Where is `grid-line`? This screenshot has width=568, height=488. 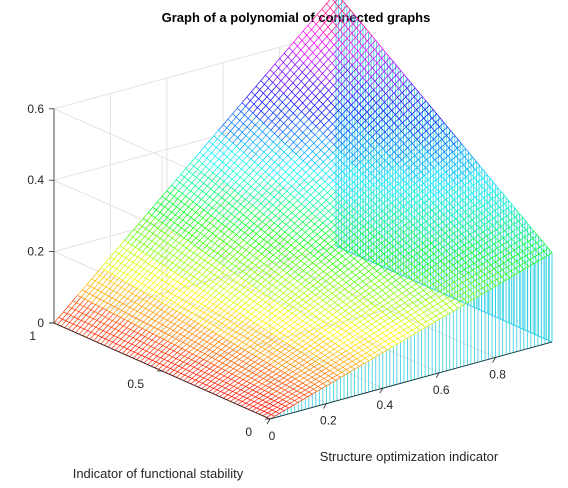 grid-line is located at coordinates (303, 332).